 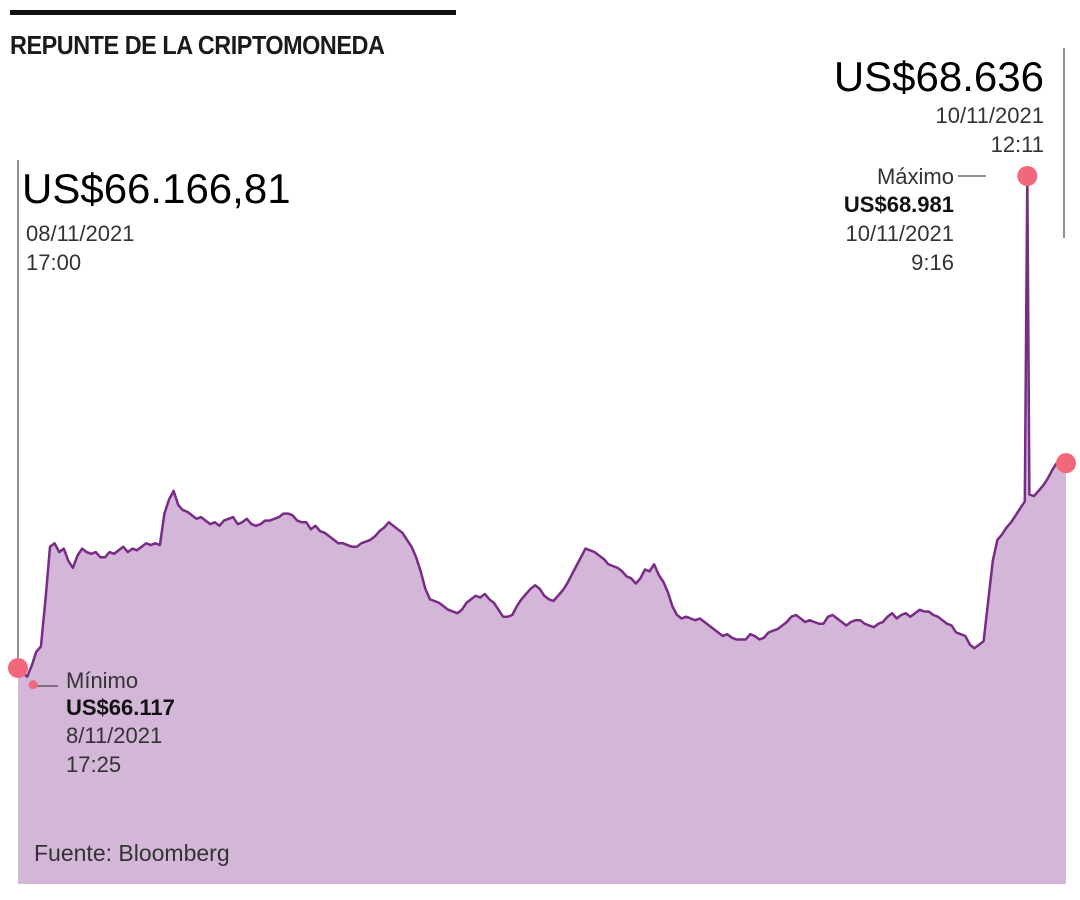 I want to click on min-label: Mínimo, so click(x=102, y=680).